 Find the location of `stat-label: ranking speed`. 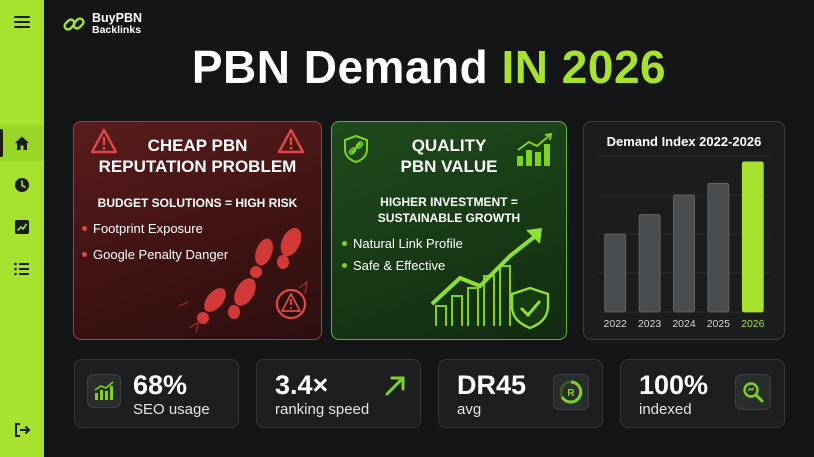

stat-label: ranking speed is located at coordinates (322, 409).